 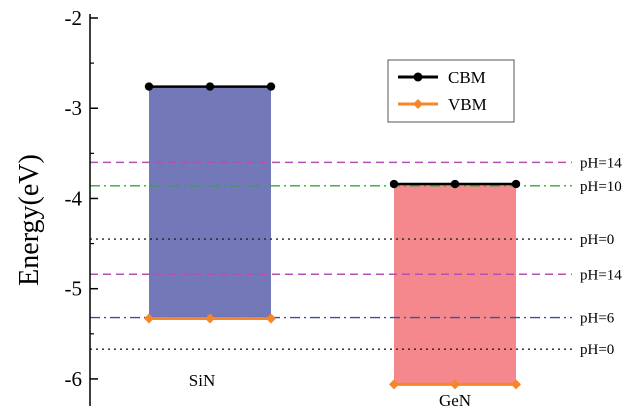 What do you see at coordinates (455, 398) in the screenshot?
I see `category-label-gen: GeN` at bounding box center [455, 398].